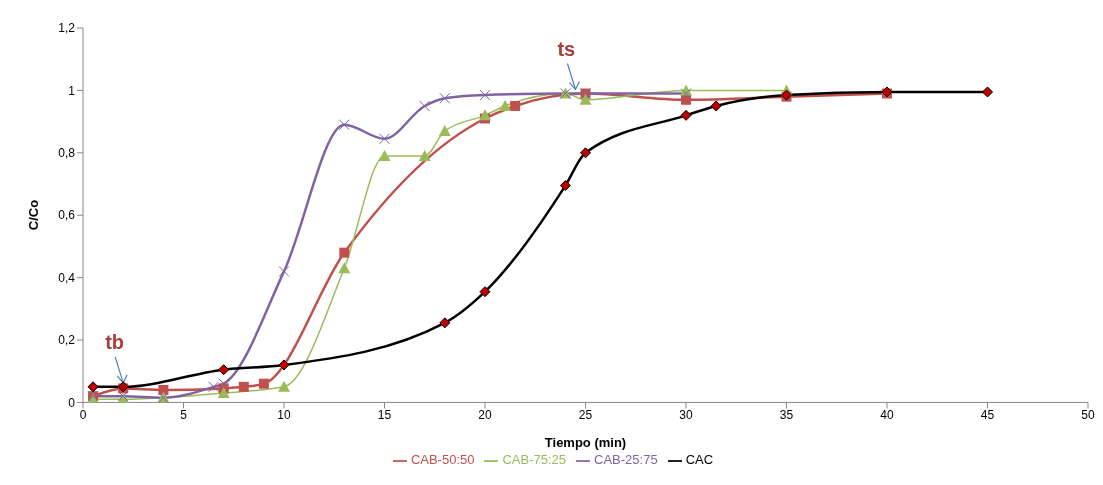 The width and height of the screenshot is (1103, 485). I want to click on x-tick-label: 35, so click(786, 414).